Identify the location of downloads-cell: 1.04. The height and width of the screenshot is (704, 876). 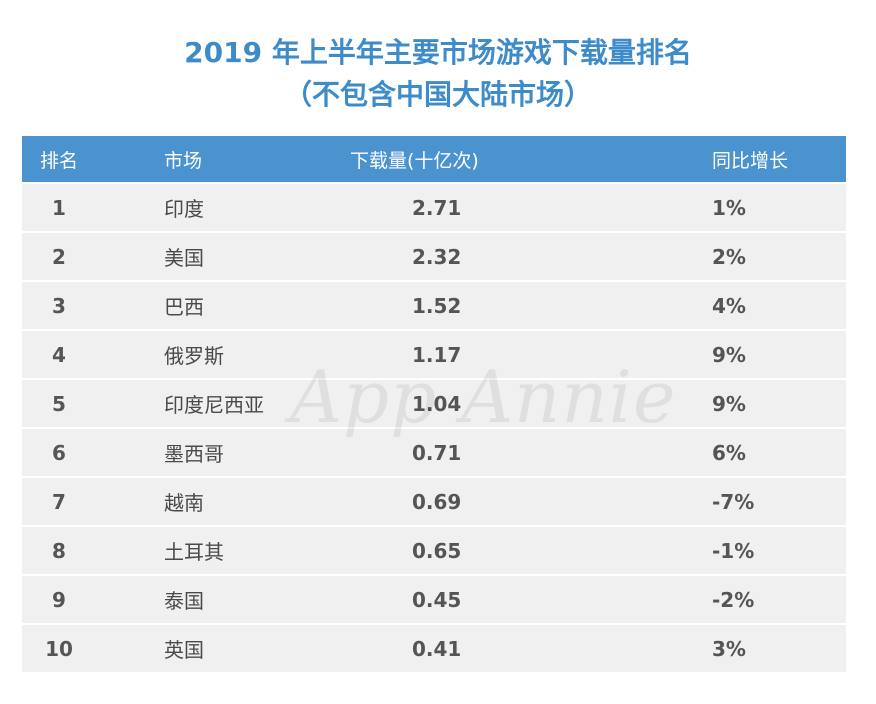
(437, 403).